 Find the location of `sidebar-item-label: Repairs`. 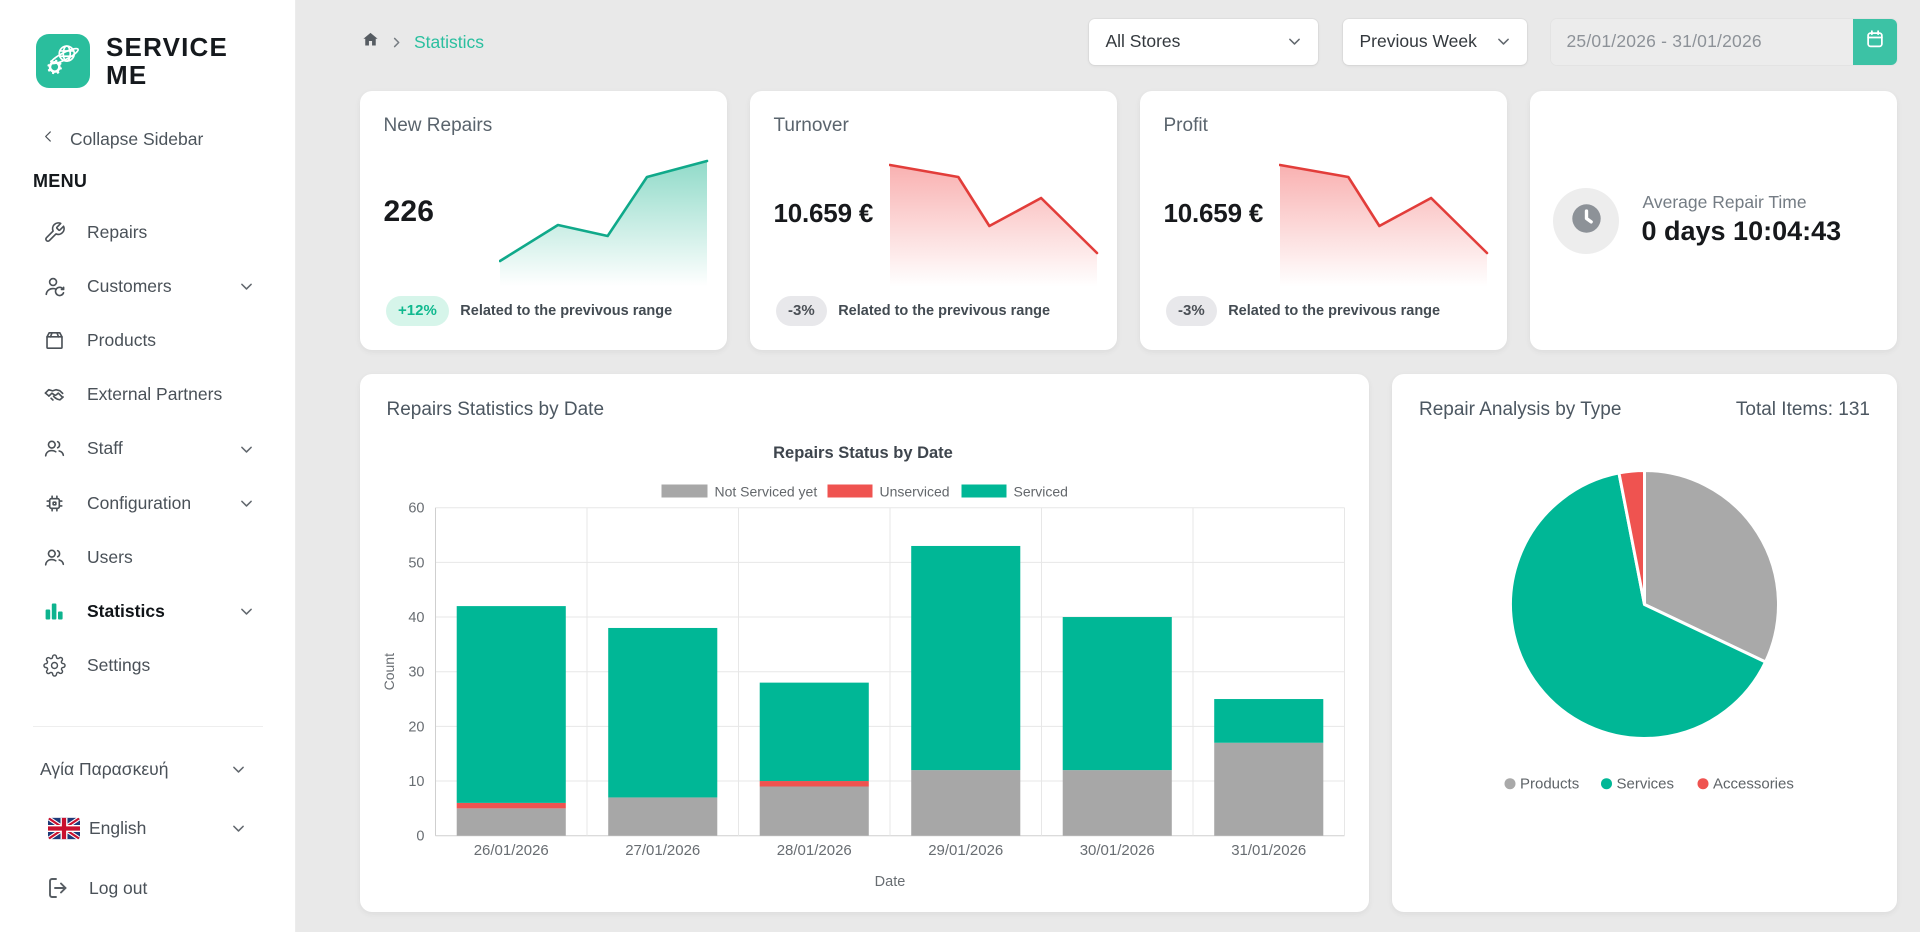

sidebar-item-label: Repairs is located at coordinates (117, 231).